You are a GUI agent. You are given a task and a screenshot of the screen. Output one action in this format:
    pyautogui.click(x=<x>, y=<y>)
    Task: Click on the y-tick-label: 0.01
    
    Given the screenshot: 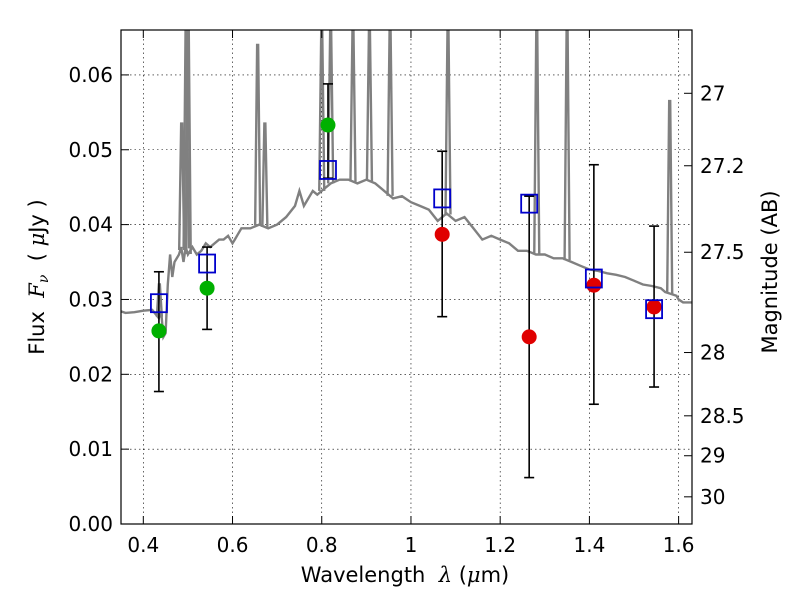 What is the action you would take?
    pyautogui.click(x=90, y=449)
    